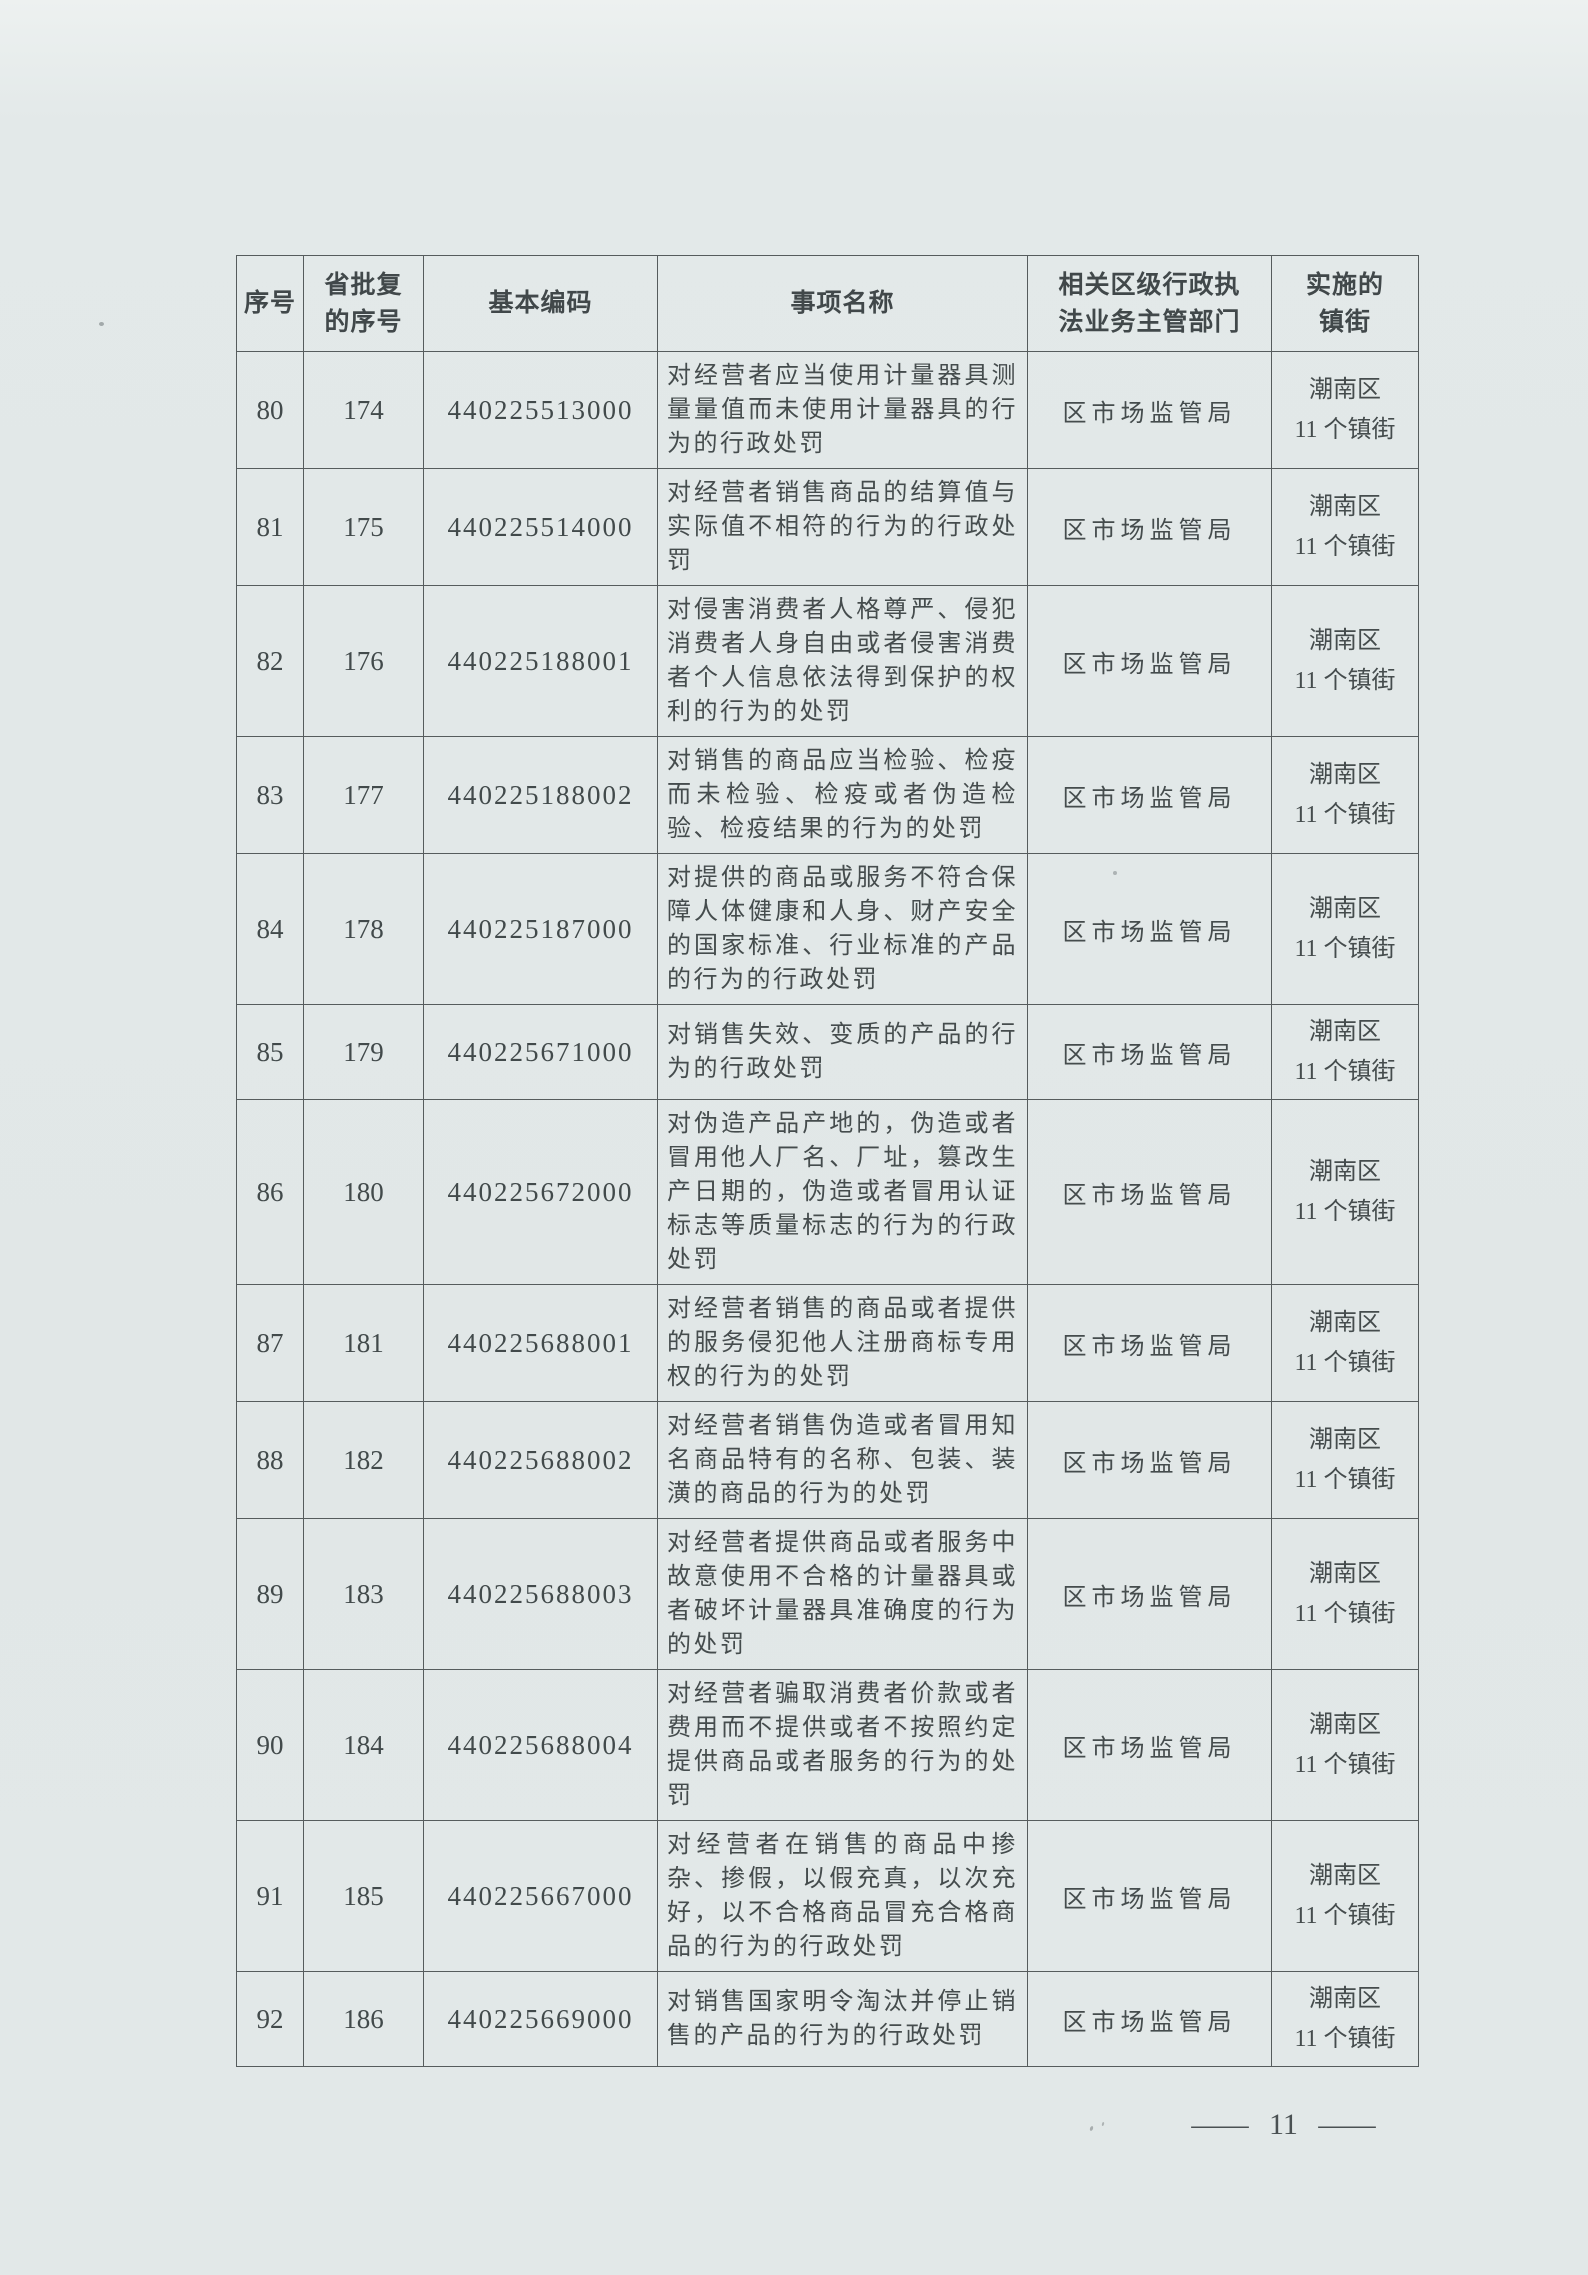  What do you see at coordinates (270, 1594) in the screenshot?
I see `row-no-cell: 89` at bounding box center [270, 1594].